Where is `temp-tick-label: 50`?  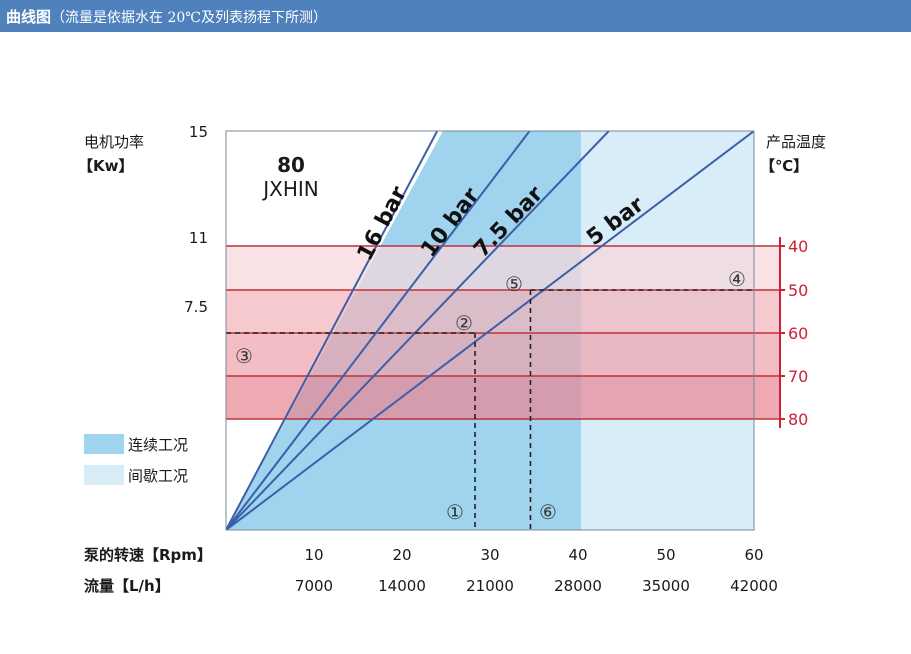
temp-tick-label: 50 is located at coordinates (798, 290).